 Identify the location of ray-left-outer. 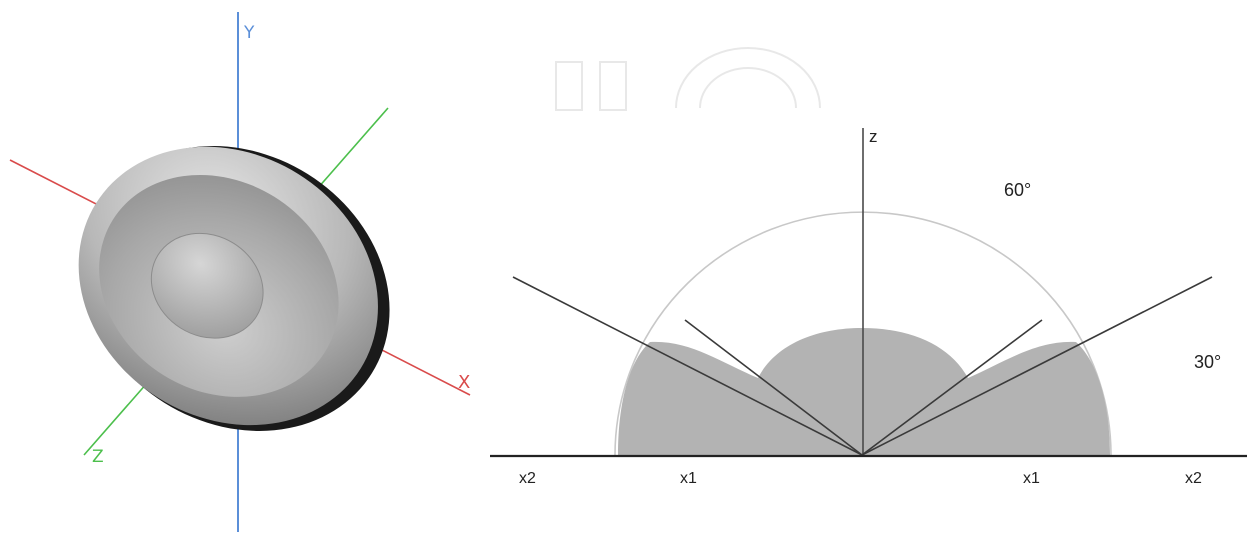
(687, 366).